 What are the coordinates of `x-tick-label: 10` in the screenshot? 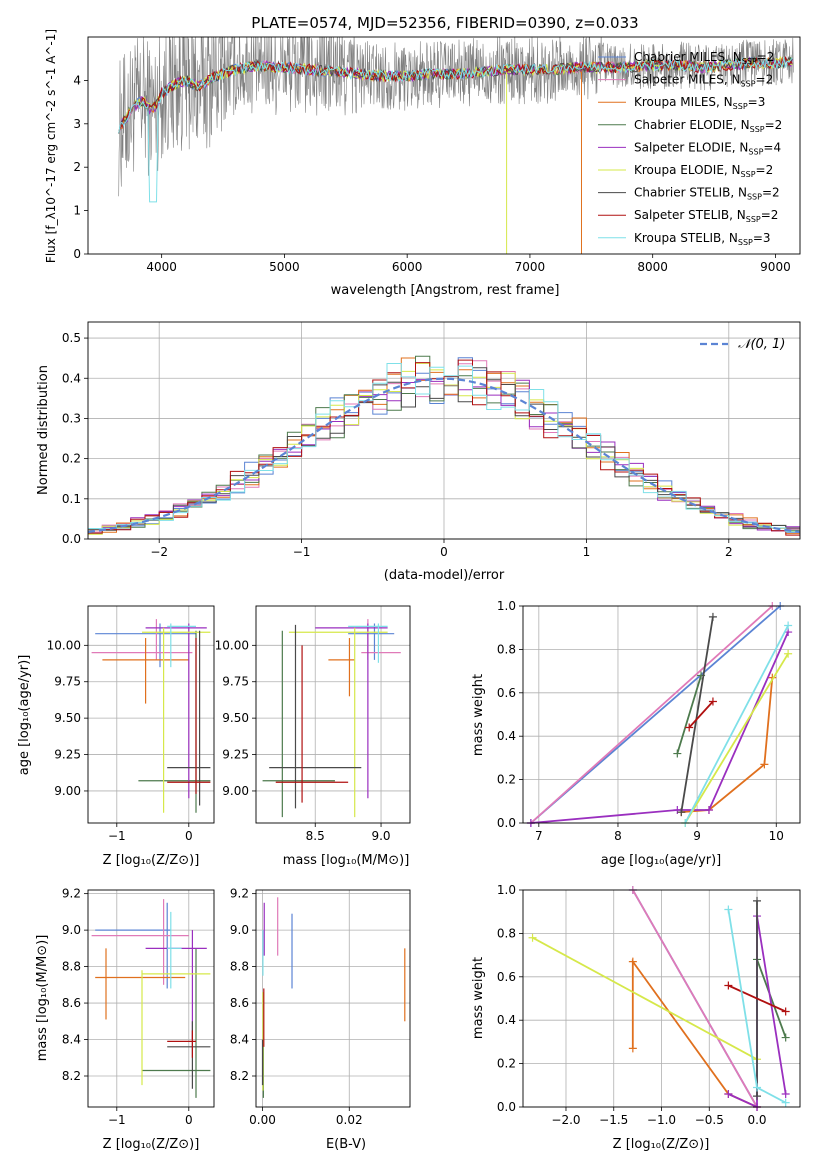 It's located at (776, 836).